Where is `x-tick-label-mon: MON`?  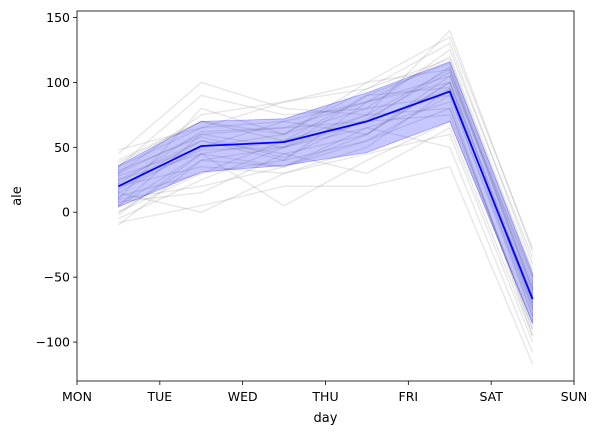 x-tick-label-mon: MON is located at coordinates (77, 396).